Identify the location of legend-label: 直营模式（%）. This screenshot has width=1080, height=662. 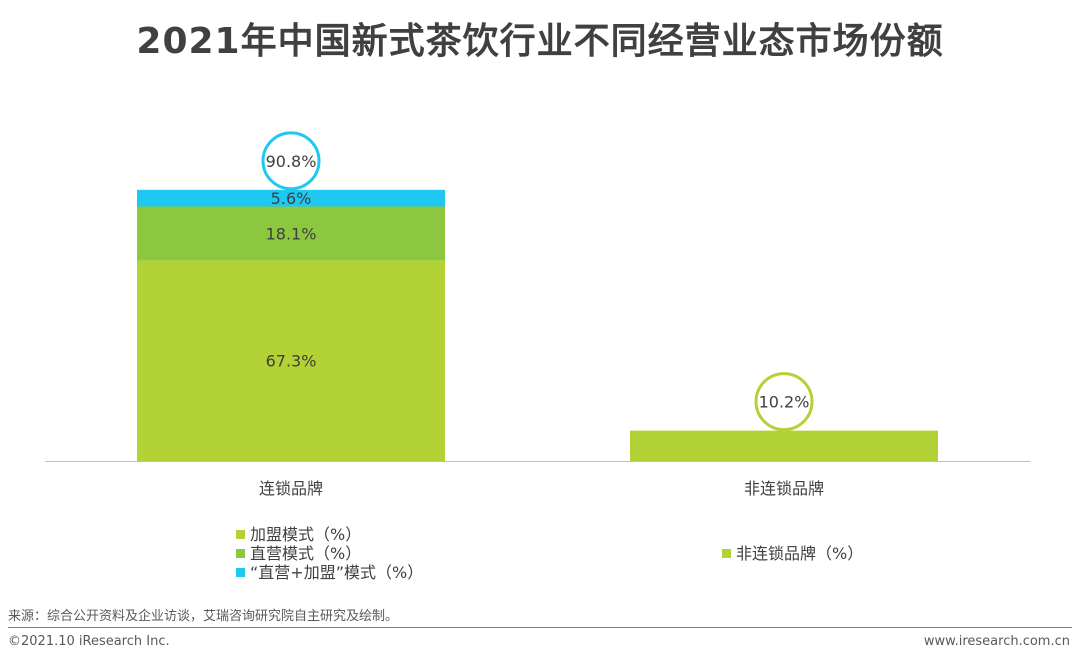
(306, 553).